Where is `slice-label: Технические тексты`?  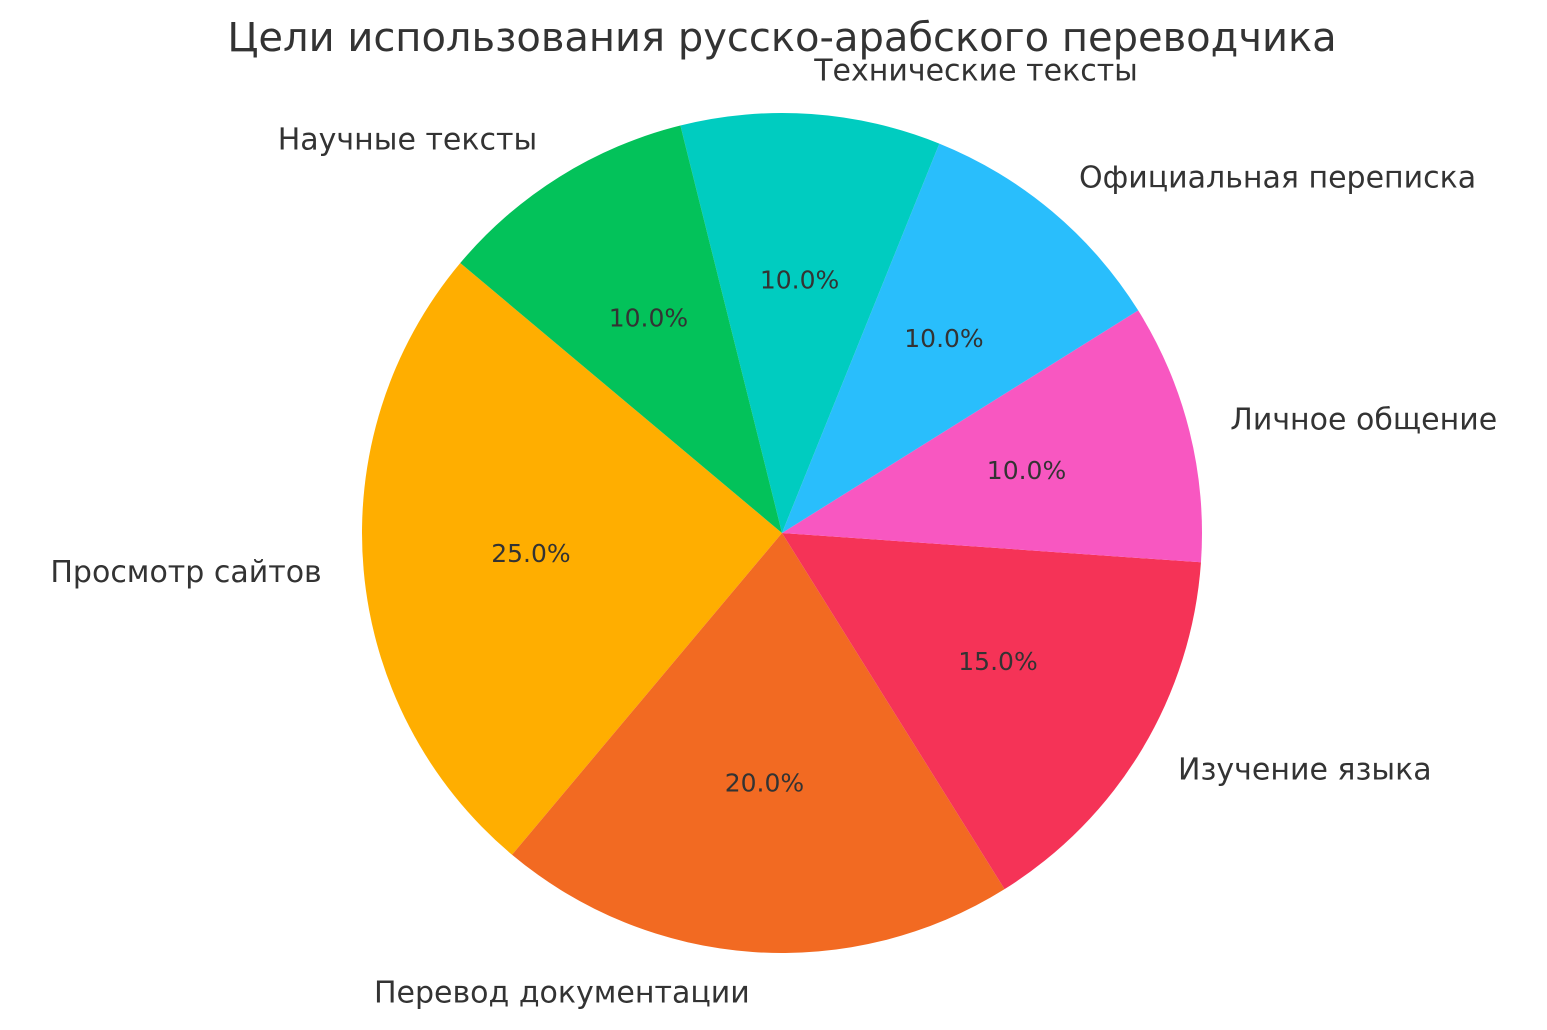 slice-label: Технические тексты is located at coordinates (975, 71).